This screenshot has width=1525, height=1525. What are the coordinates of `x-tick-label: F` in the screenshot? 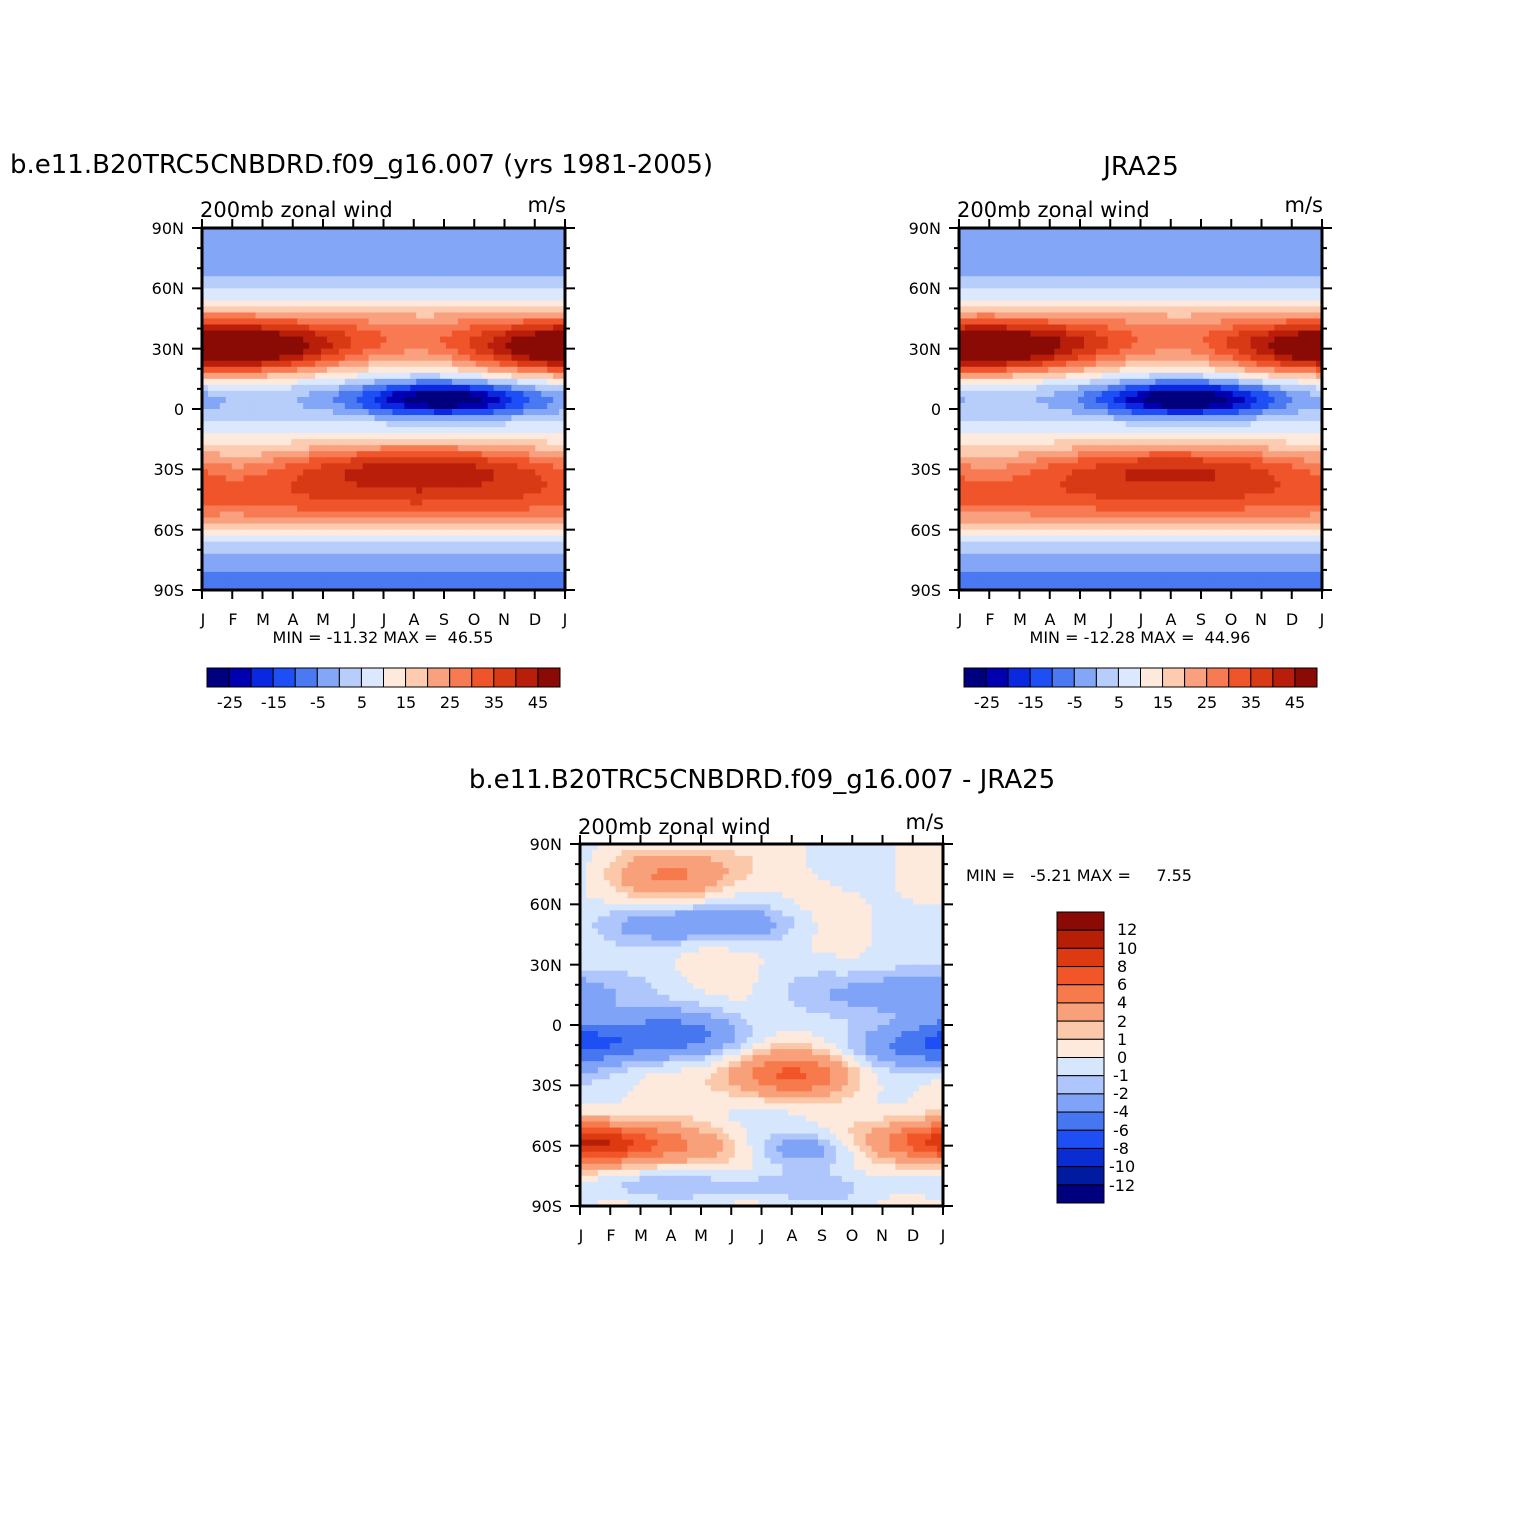 It's located at (232, 619).